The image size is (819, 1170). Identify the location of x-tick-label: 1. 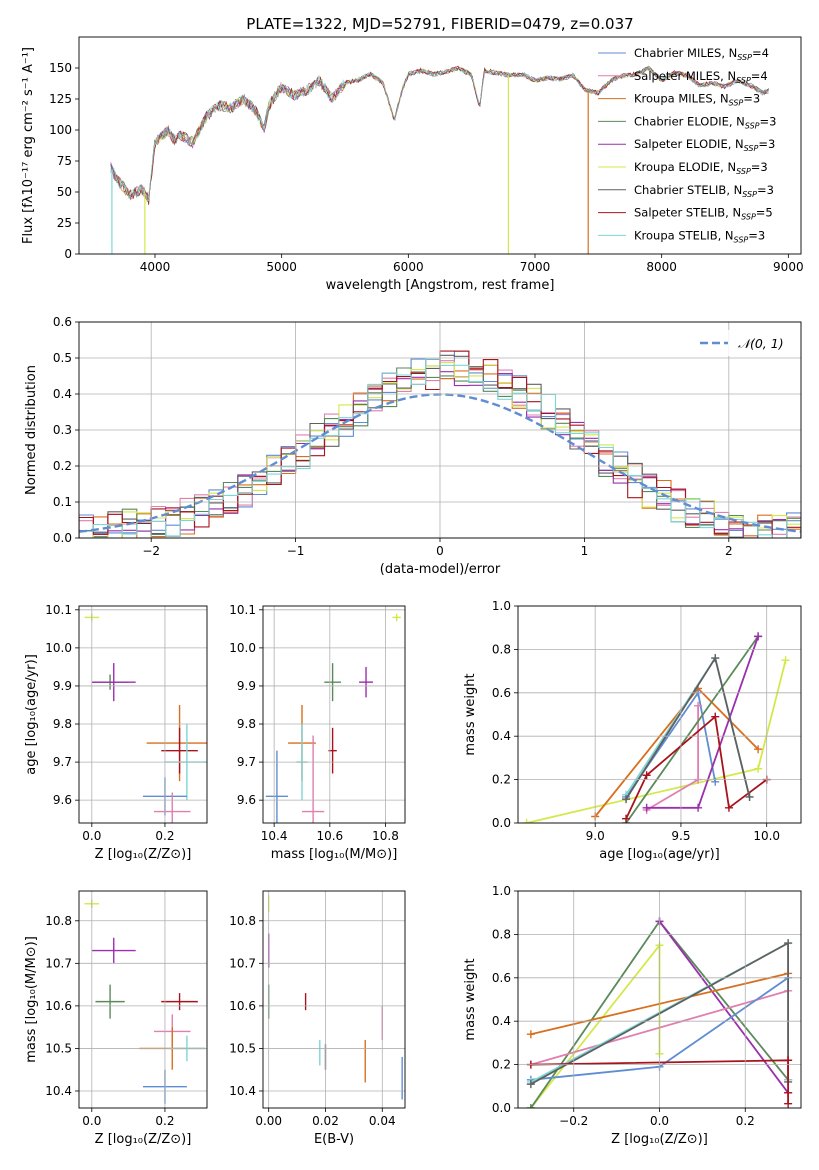
(585, 551).